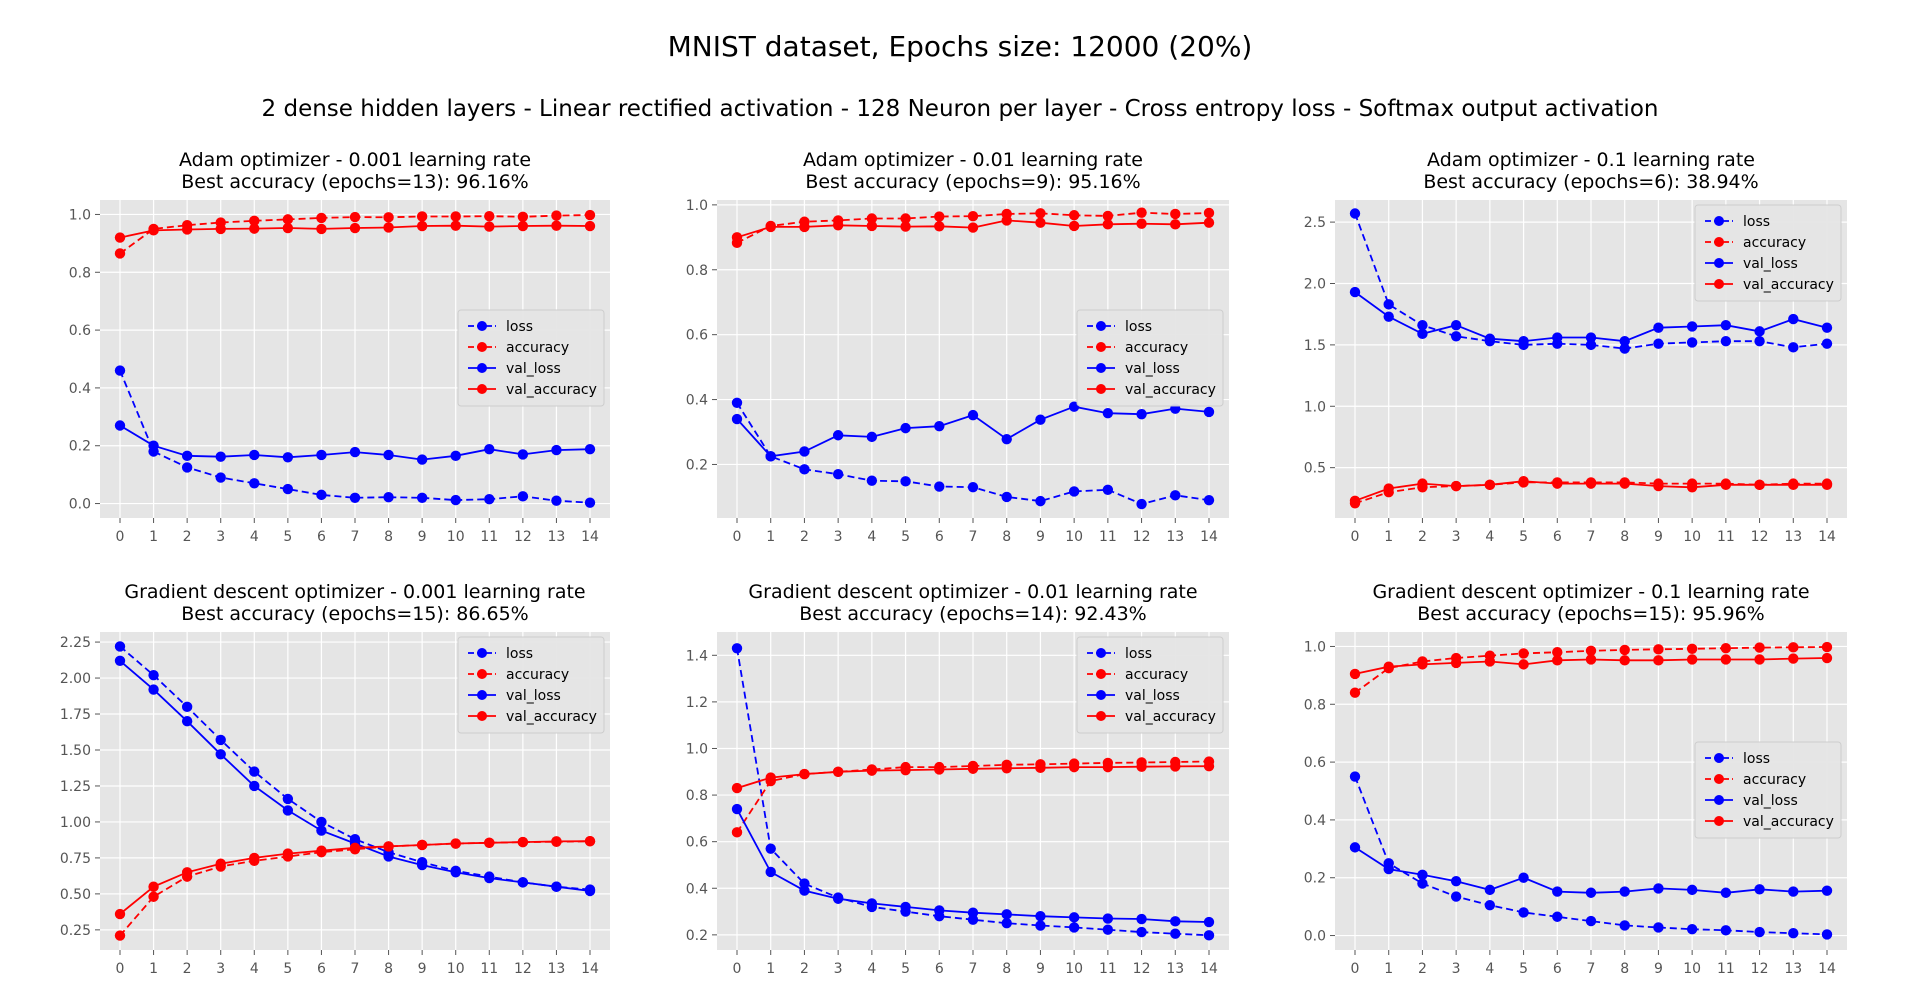 This screenshot has height=983, width=1920. Describe the element at coordinates (354, 182) in the screenshot. I see `chart-subtitle: Best accuracy (epochs=13): 96.16%` at that location.